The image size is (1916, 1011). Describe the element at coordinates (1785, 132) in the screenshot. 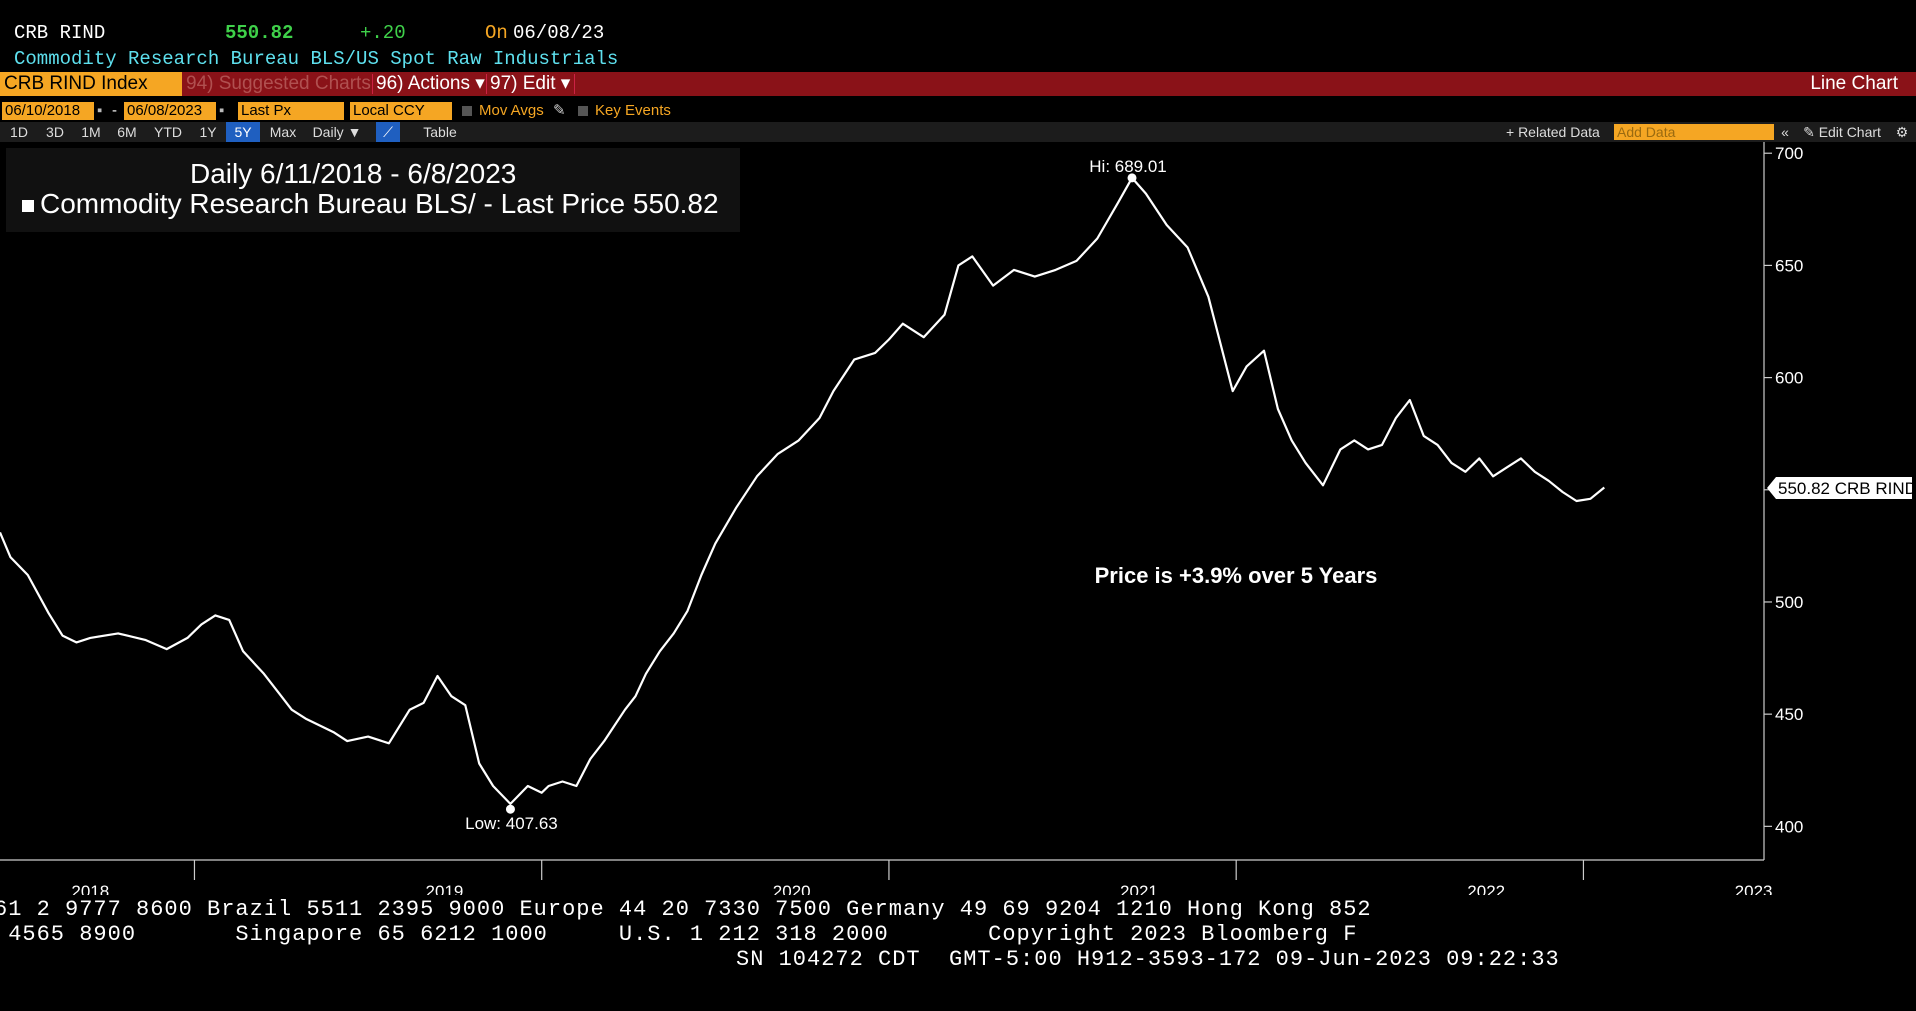

I see `collapse-icon: «` at that location.